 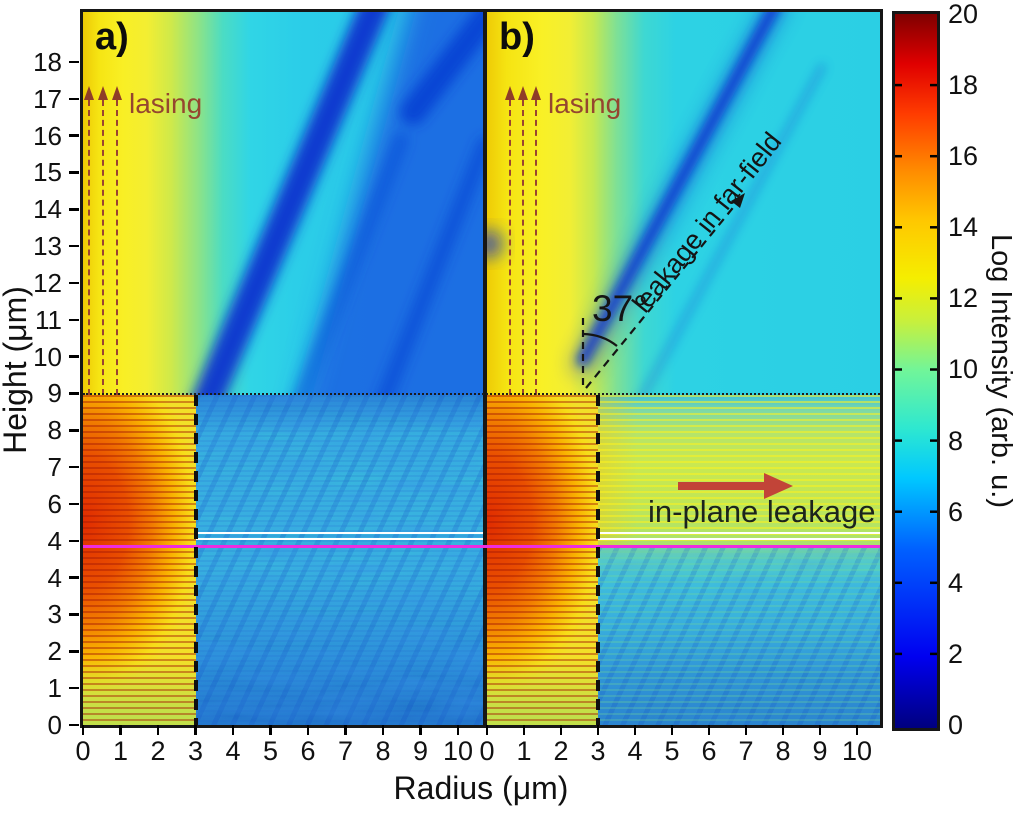 I want to click on y-tick-label: 1, so click(x=50, y=688).